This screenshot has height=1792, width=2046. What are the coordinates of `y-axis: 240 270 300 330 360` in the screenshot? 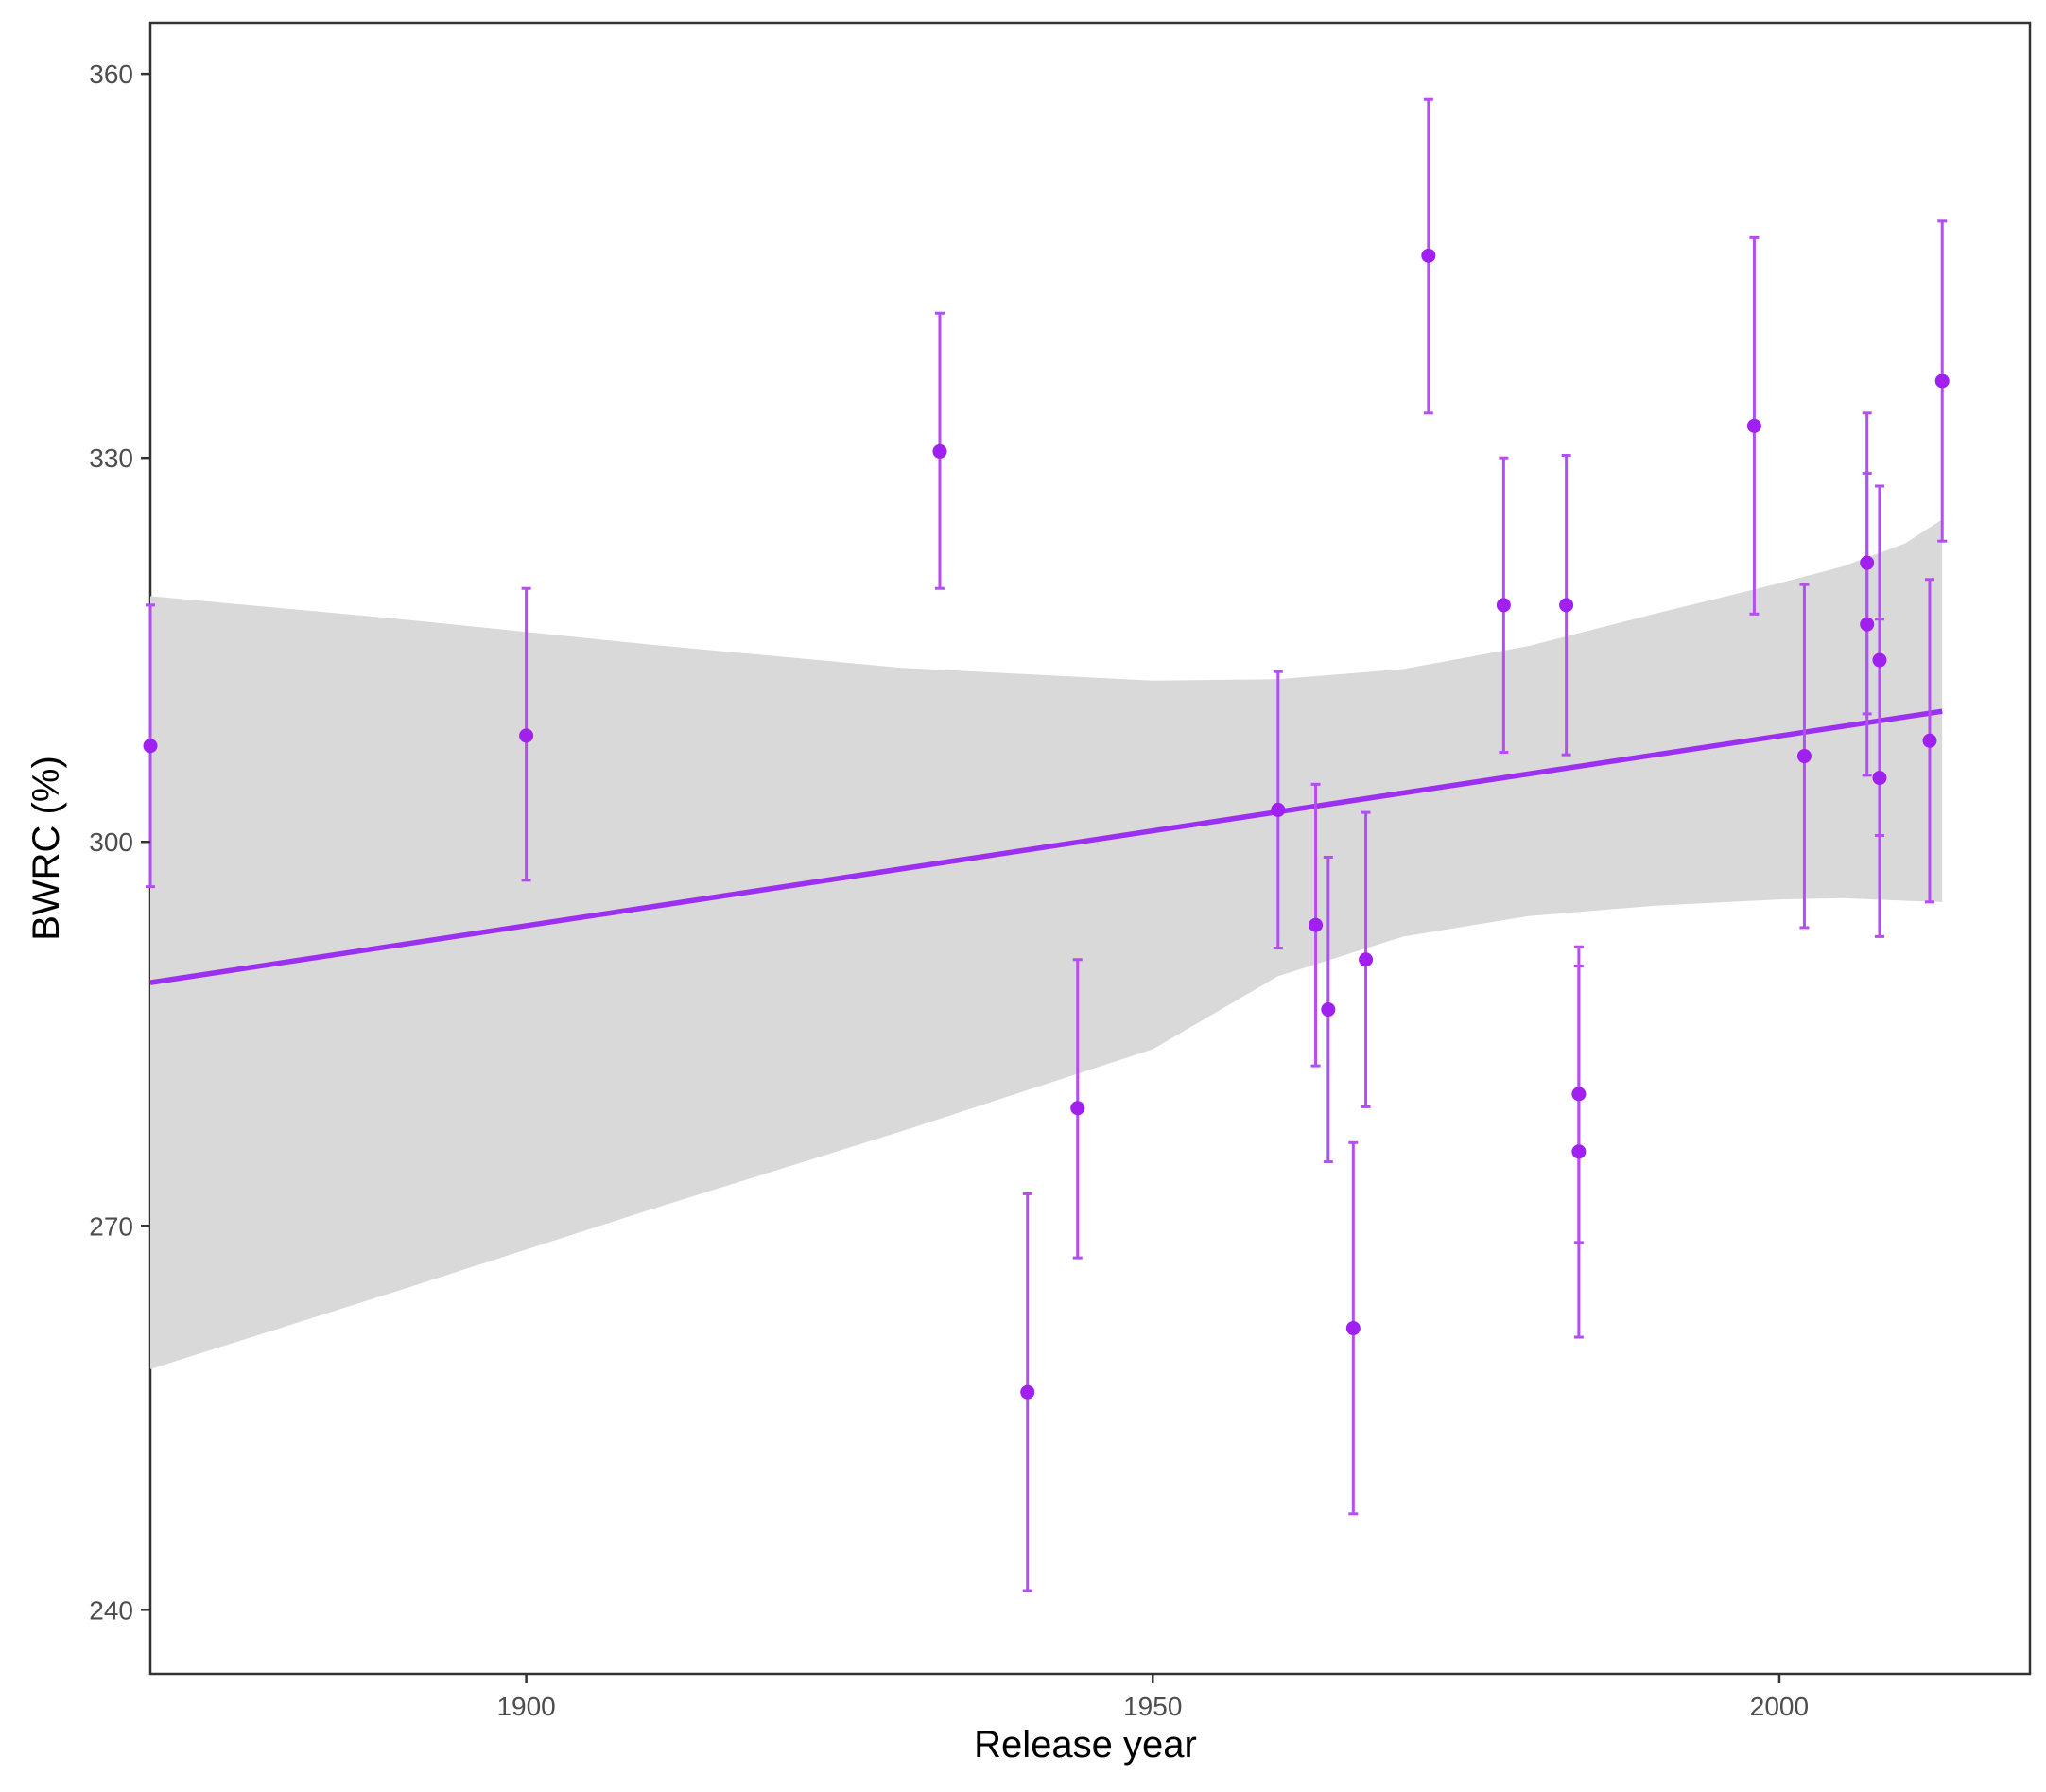 It's located at (119, 842).